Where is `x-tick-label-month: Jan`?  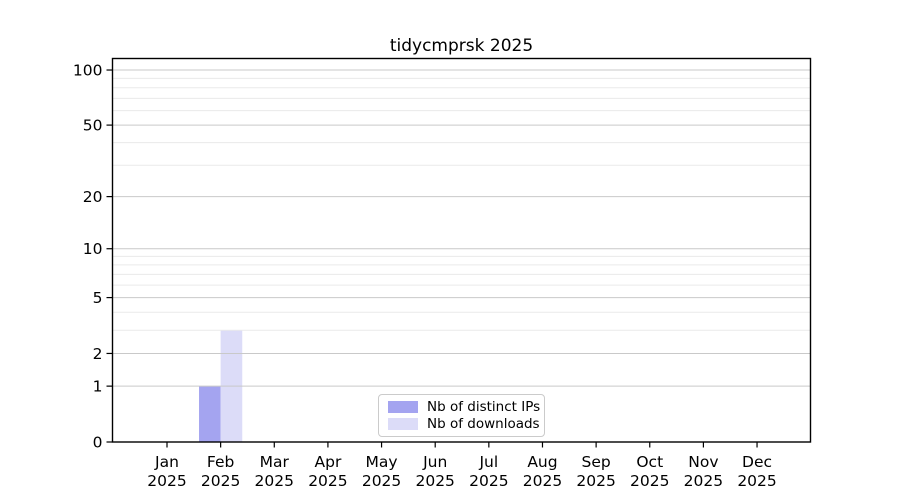
x-tick-label-month: Jan is located at coordinates (166, 462).